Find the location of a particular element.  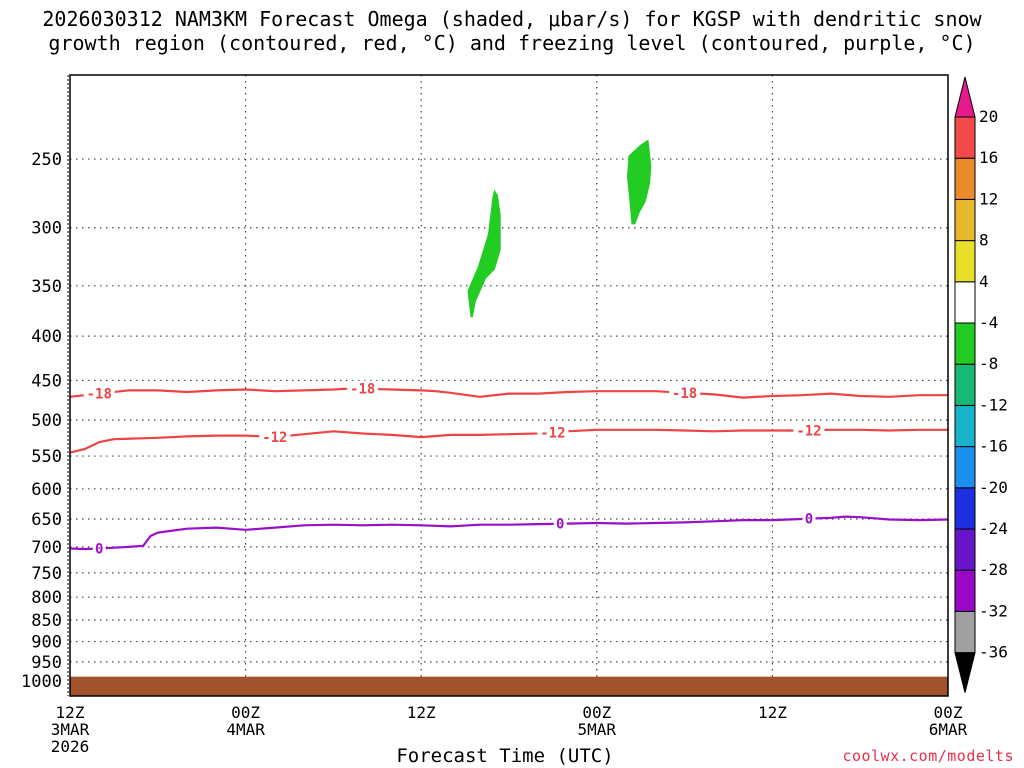

dgz-minus18-label-0: -18 is located at coordinates (99, 395).